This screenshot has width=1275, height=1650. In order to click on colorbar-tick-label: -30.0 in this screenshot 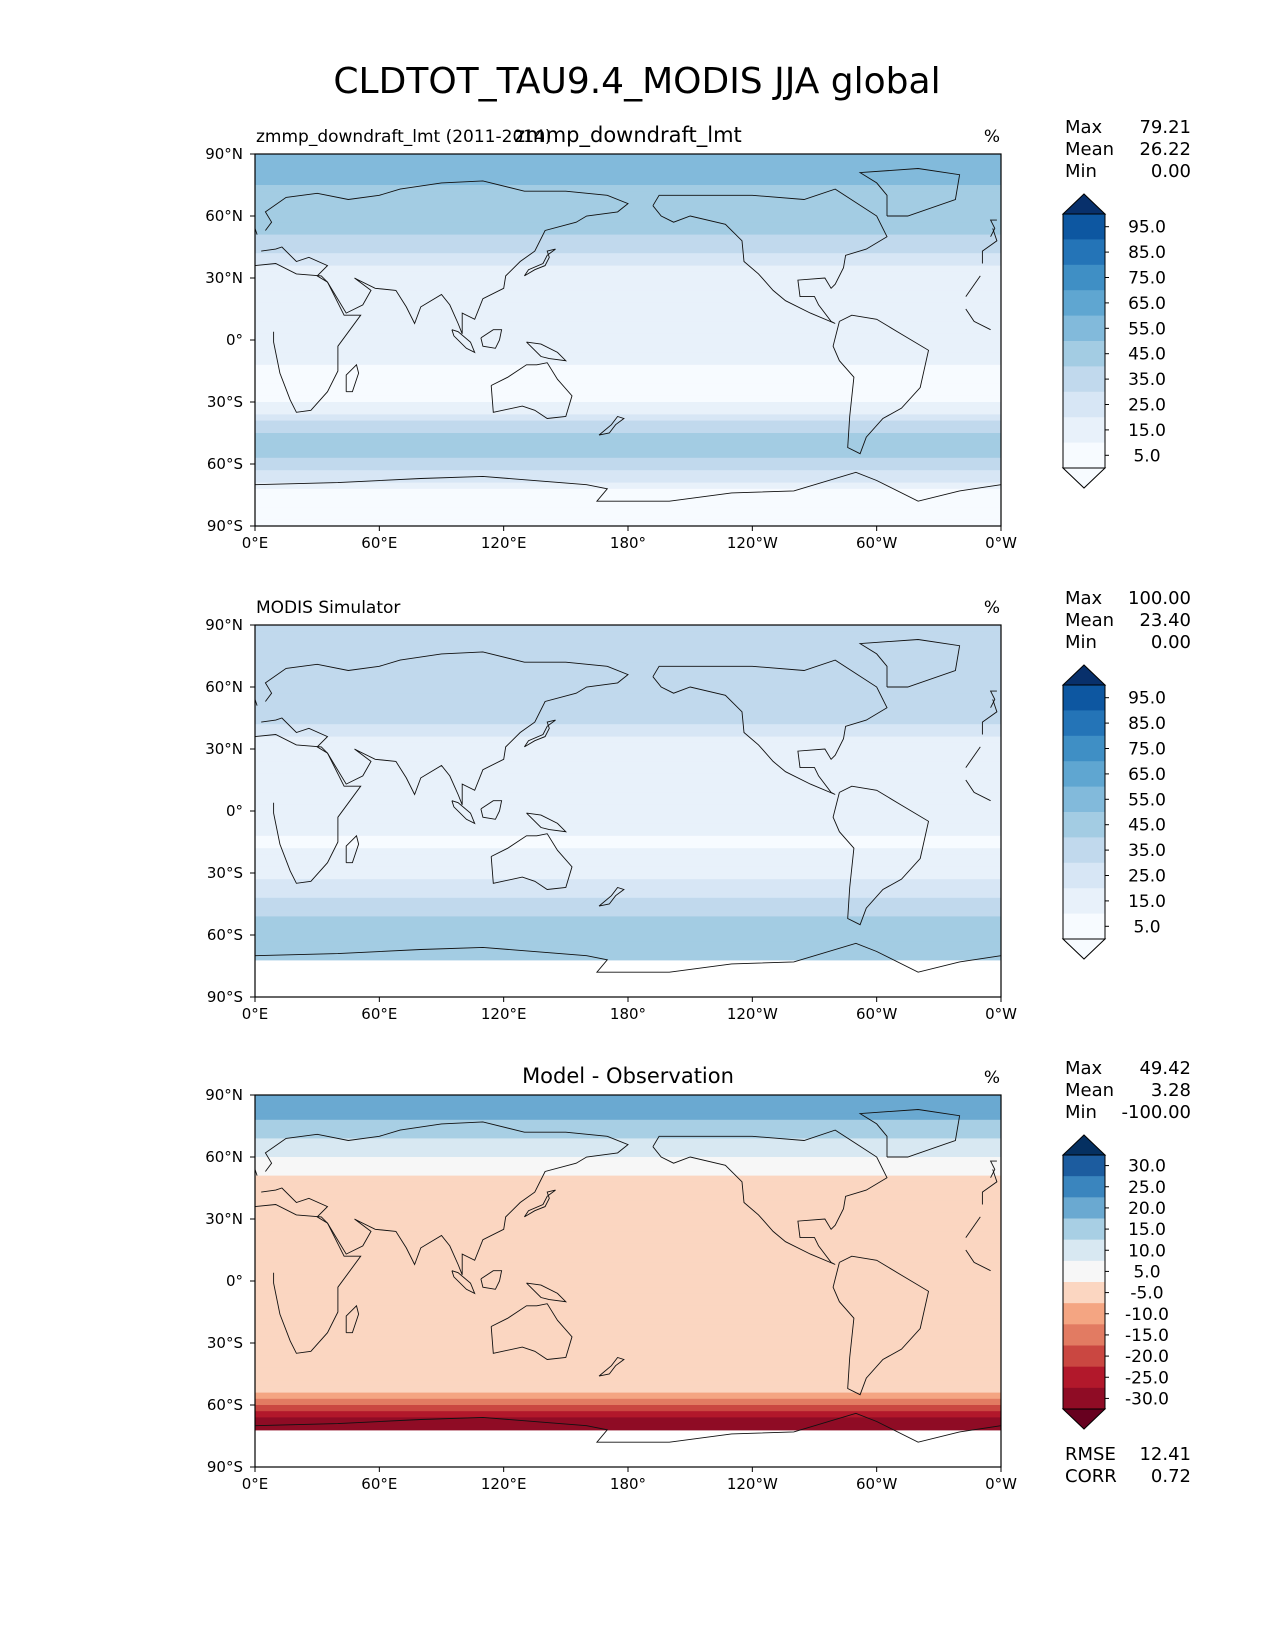, I will do `click(1147, 1399)`.